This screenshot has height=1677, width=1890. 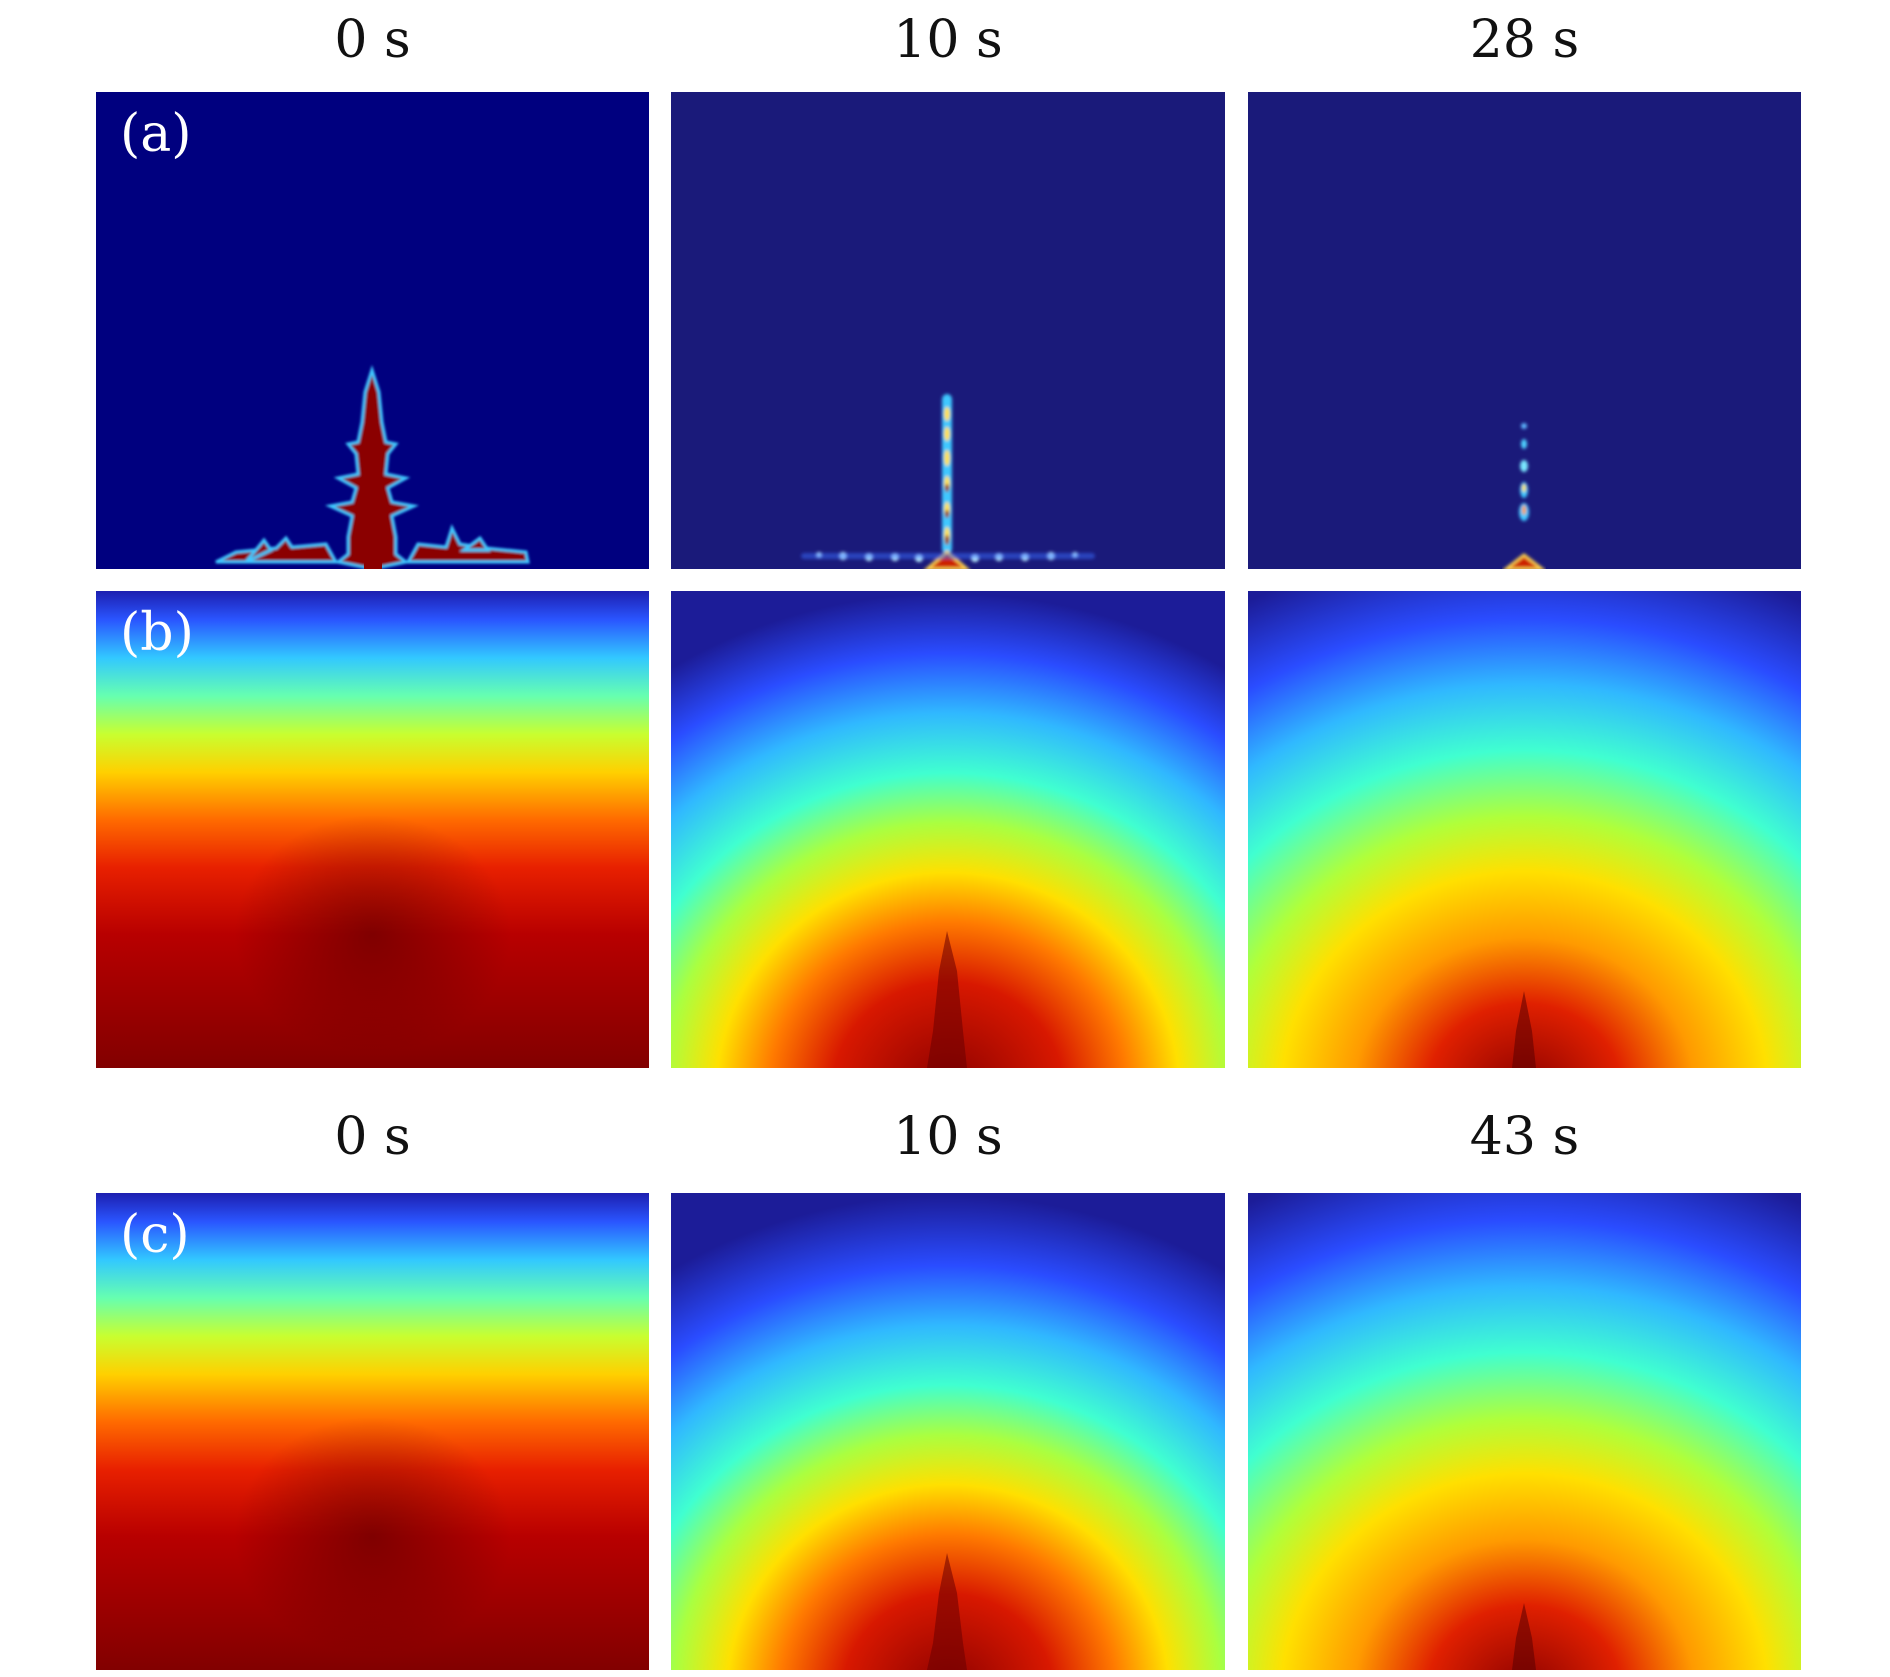 What do you see at coordinates (372, 1431) in the screenshot?
I see `panel-c-0s: (c)` at bounding box center [372, 1431].